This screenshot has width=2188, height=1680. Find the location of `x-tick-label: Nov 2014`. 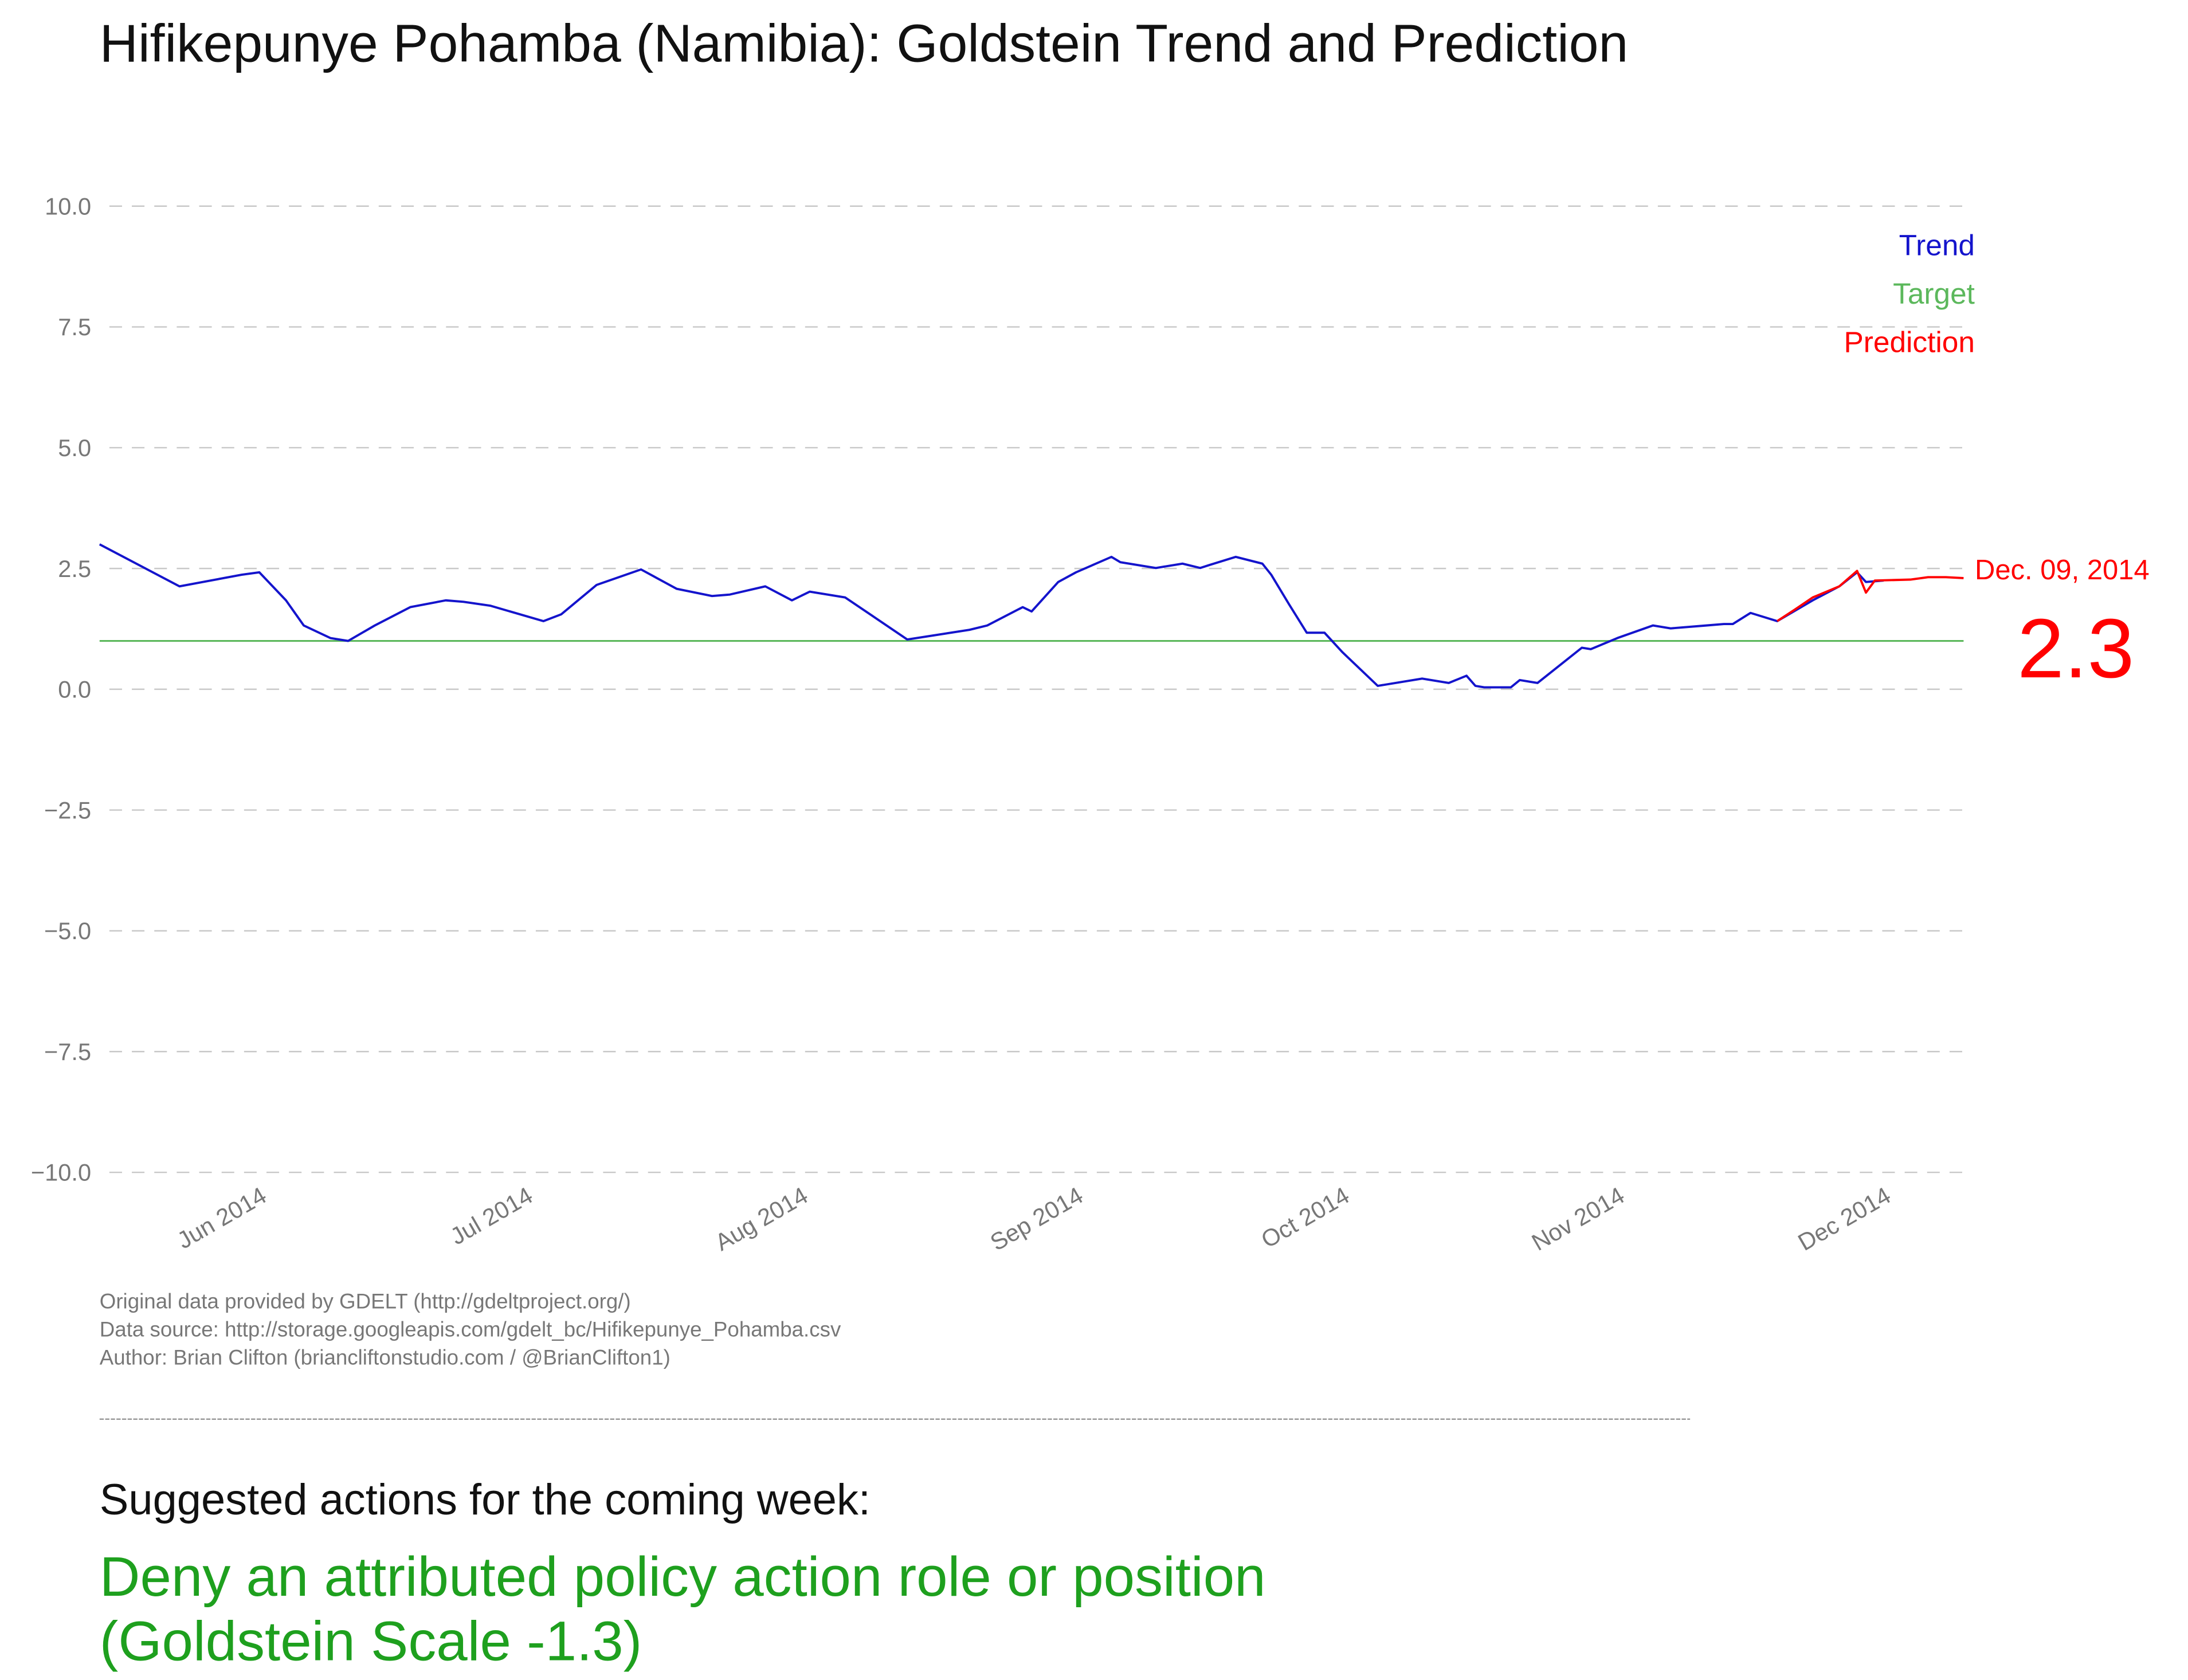

x-tick-label: Nov 2014 is located at coordinates (1578, 1219).